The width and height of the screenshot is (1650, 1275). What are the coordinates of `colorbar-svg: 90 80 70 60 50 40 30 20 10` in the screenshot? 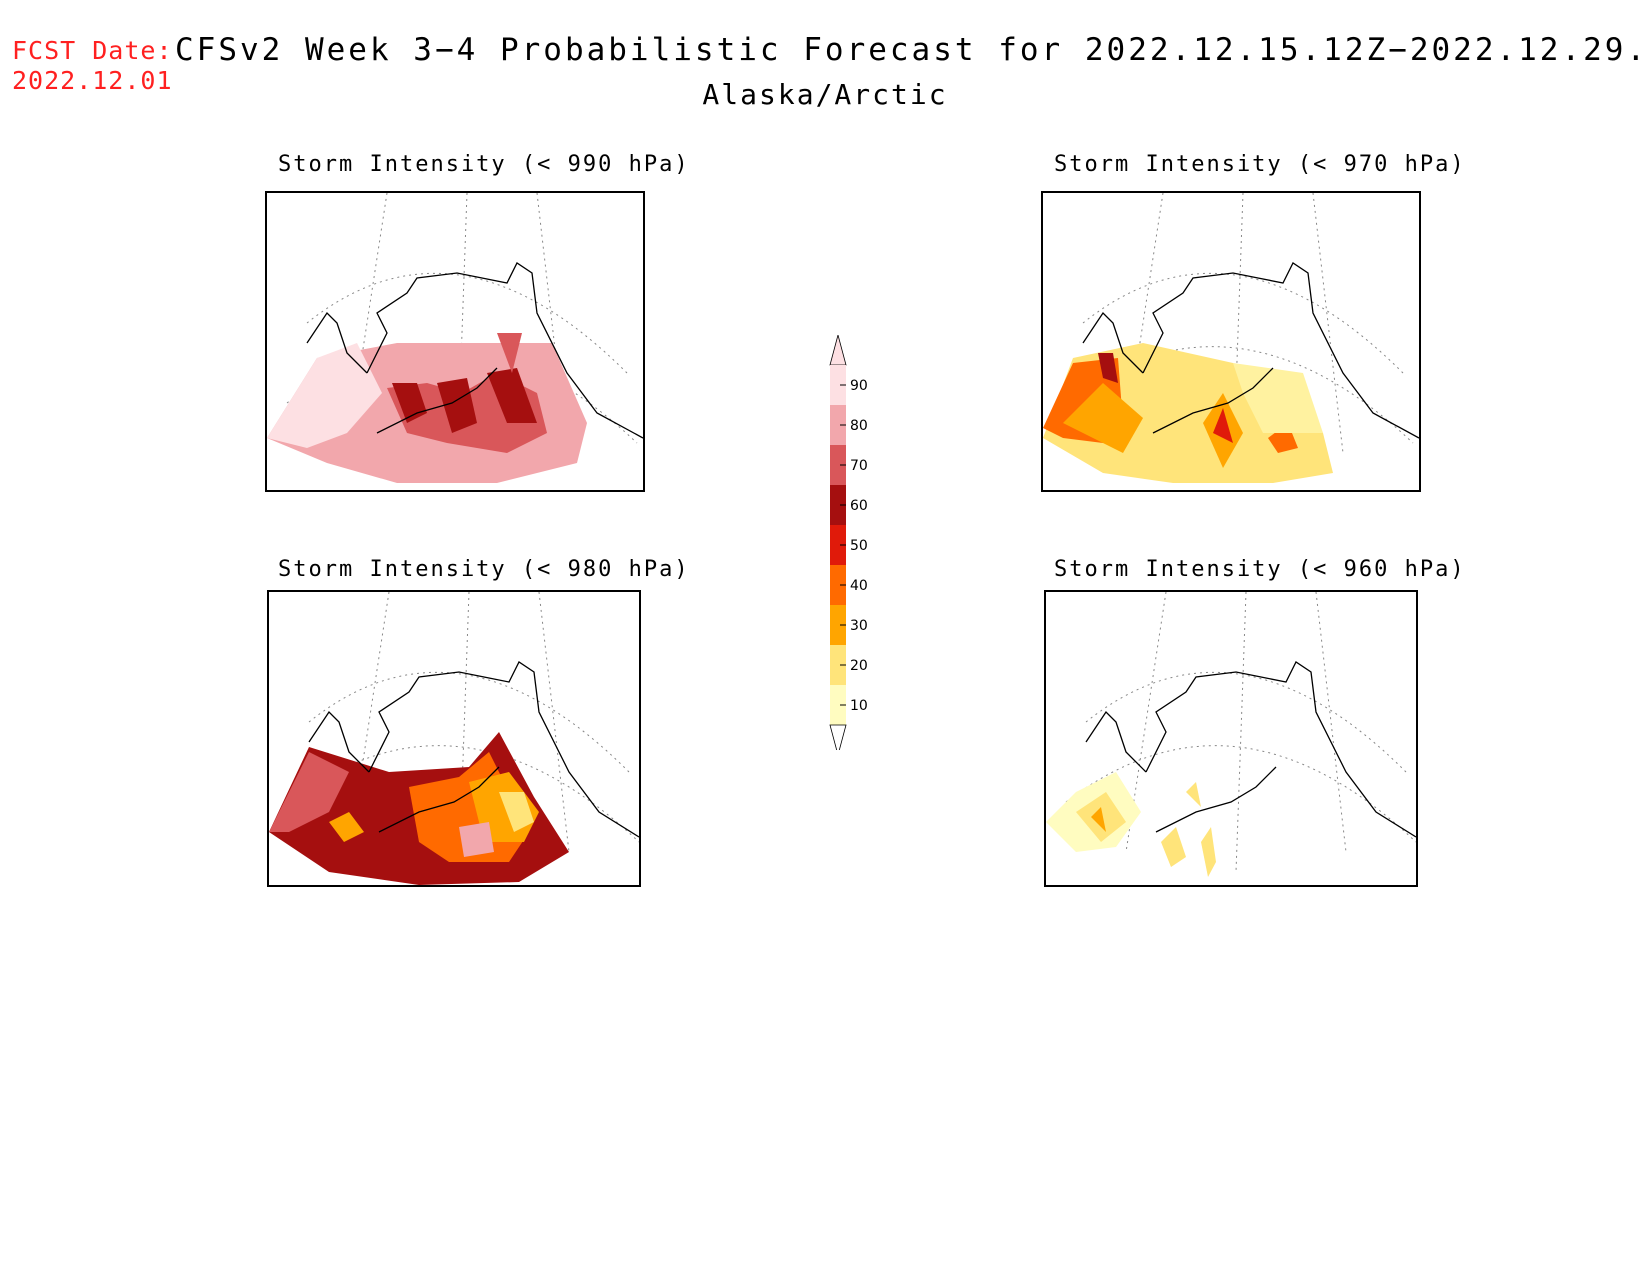 It's located at (848, 545).